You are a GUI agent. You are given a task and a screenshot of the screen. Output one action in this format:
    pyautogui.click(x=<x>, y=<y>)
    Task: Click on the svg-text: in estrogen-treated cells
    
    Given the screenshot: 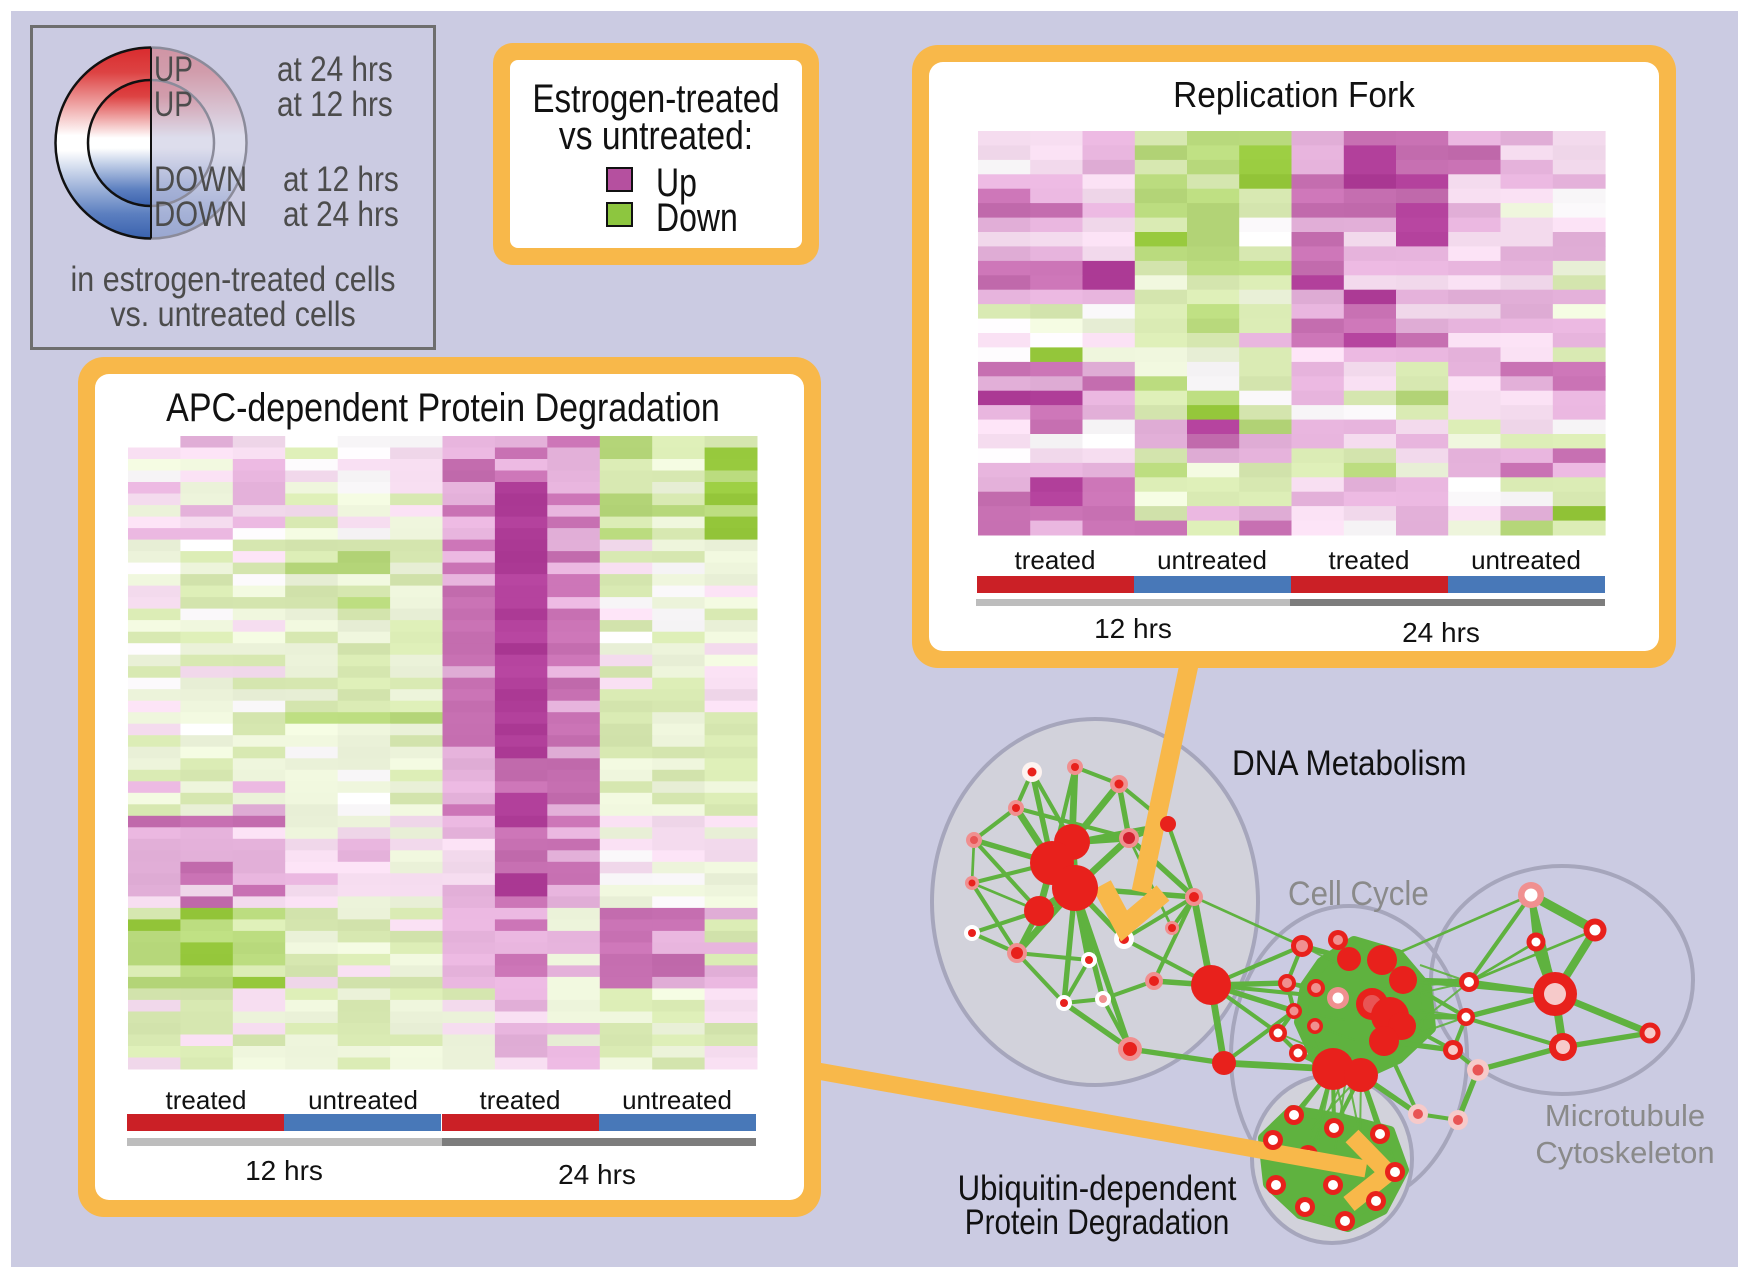 What is the action you would take?
    pyautogui.click(x=233, y=278)
    